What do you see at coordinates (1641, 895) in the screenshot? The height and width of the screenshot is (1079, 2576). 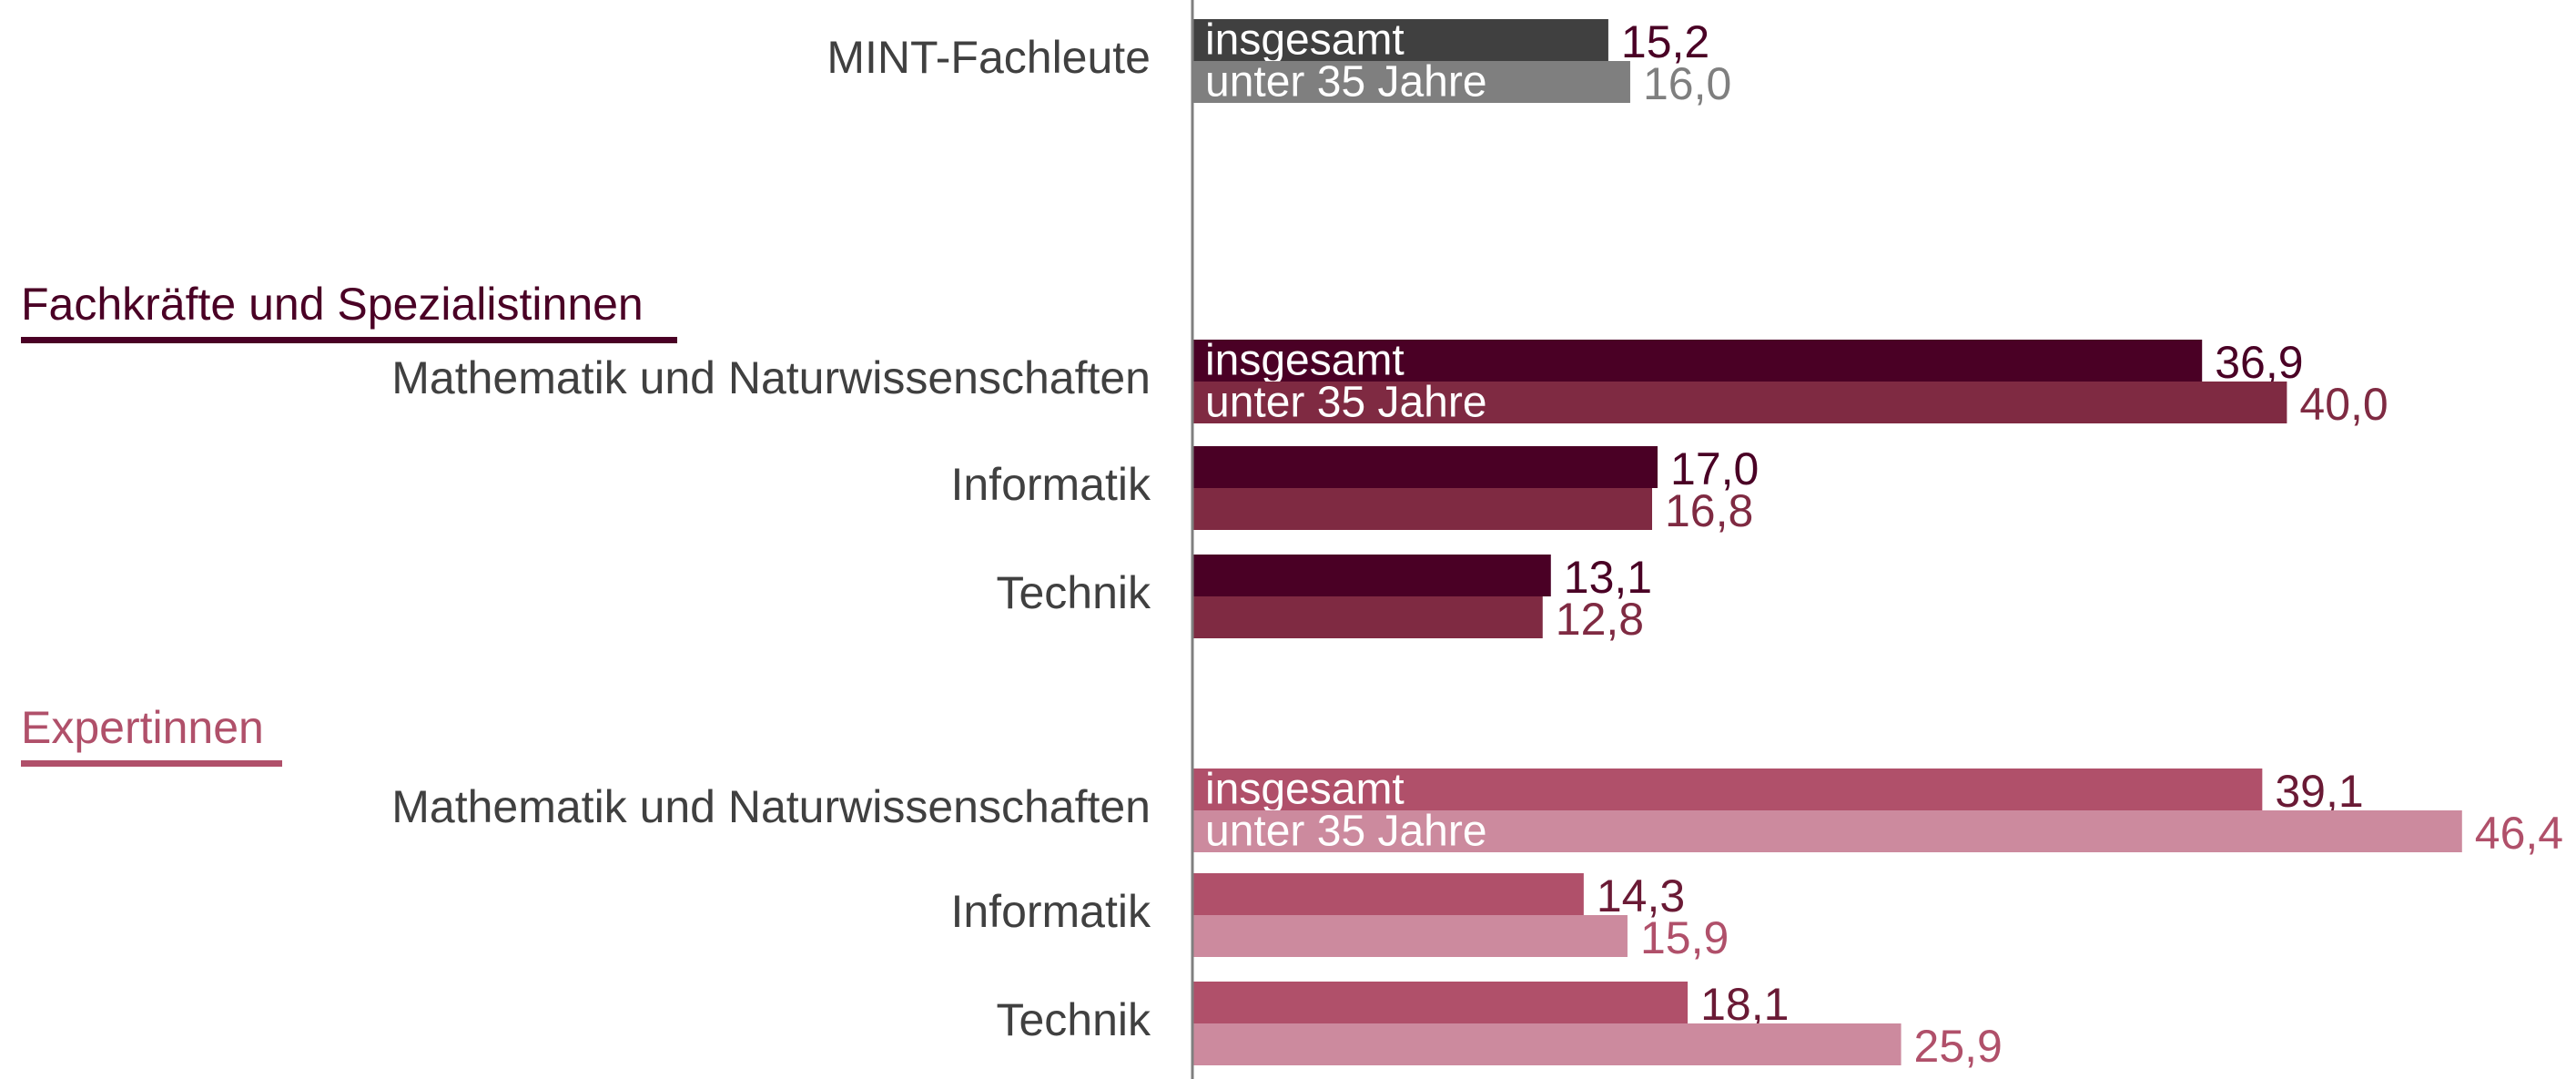 I see `value-label: 14,3` at bounding box center [1641, 895].